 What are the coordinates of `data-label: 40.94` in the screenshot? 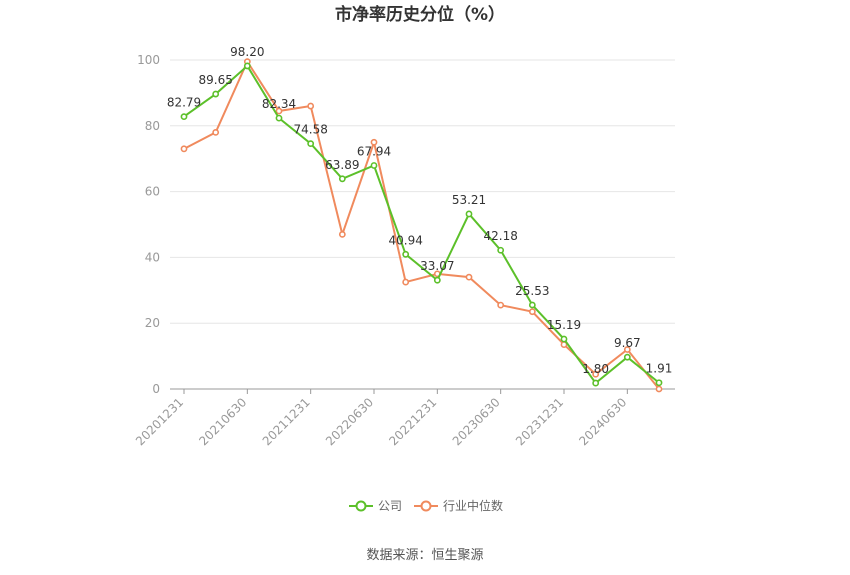 It's located at (405, 240).